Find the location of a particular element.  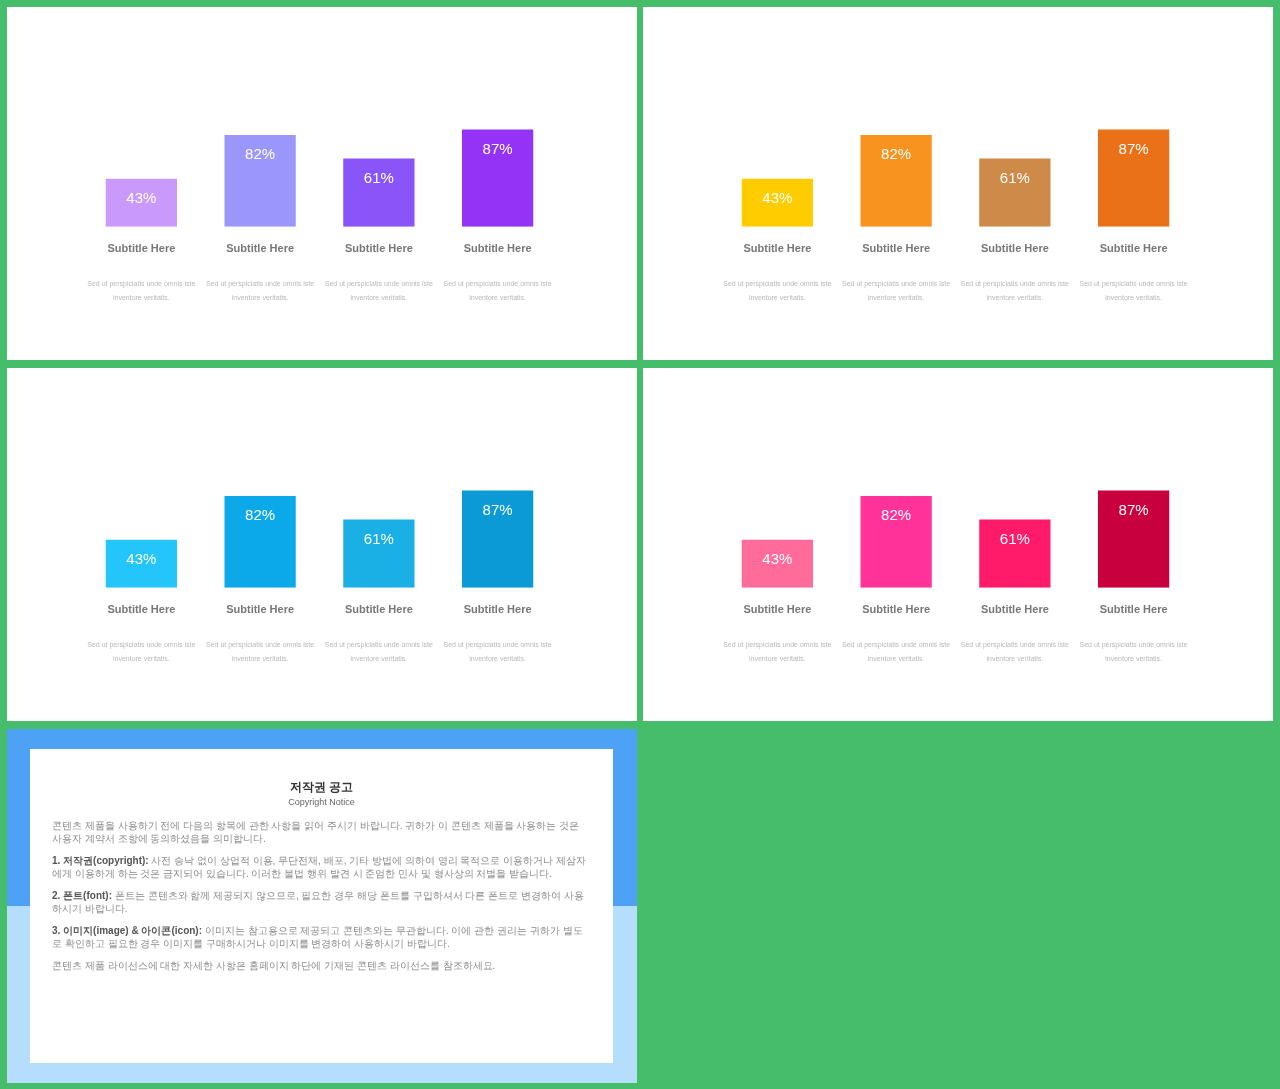

text: 1. 저작권(copyright): 사전 승낙 없이 상업적 이용, 무단전재, 배포, 기타 방법에 의하여 영리 목적으로 이용하거나 제삼자에게 이용하게 하는 것은 금지되어 있습니다. 이러한 불법 행위 발견 시 준엄한 민사 및 형사상의 처벌을 받습니다. is located at coordinates (319, 867).